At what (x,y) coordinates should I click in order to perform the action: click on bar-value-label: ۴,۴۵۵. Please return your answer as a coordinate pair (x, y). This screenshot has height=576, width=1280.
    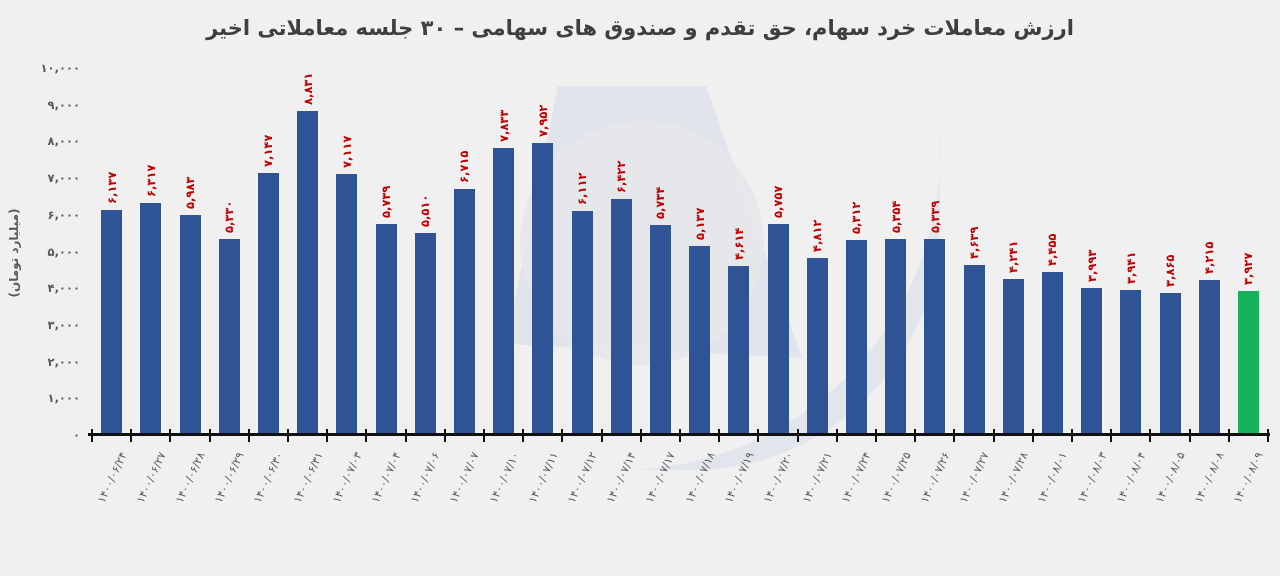
    Looking at the image, I should click on (1052, 249).